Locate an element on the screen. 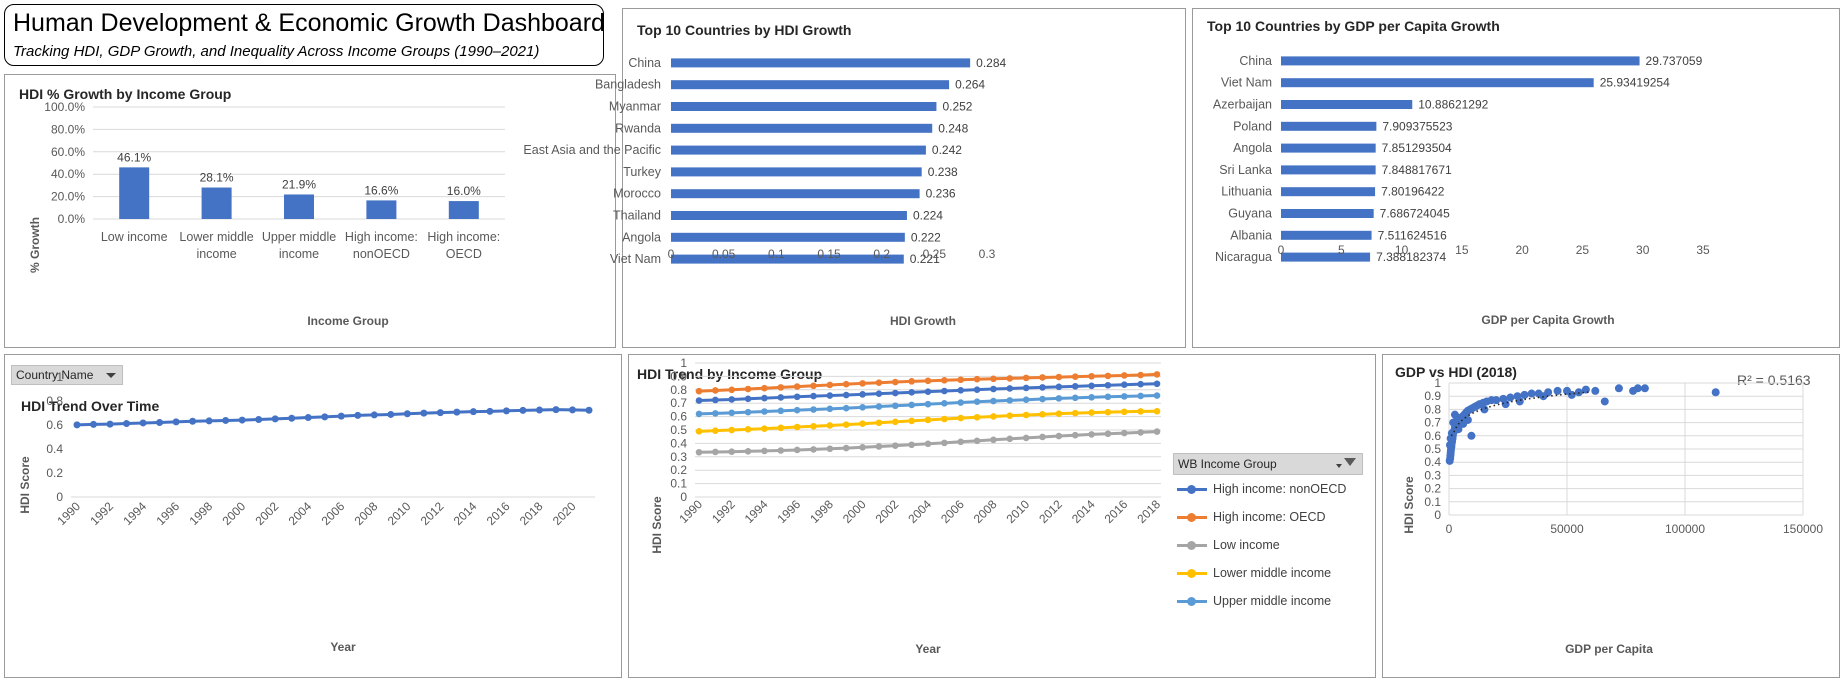 This screenshot has height=684, width=1846. legend-item: Lower middle income is located at coordinates (1268, 573).